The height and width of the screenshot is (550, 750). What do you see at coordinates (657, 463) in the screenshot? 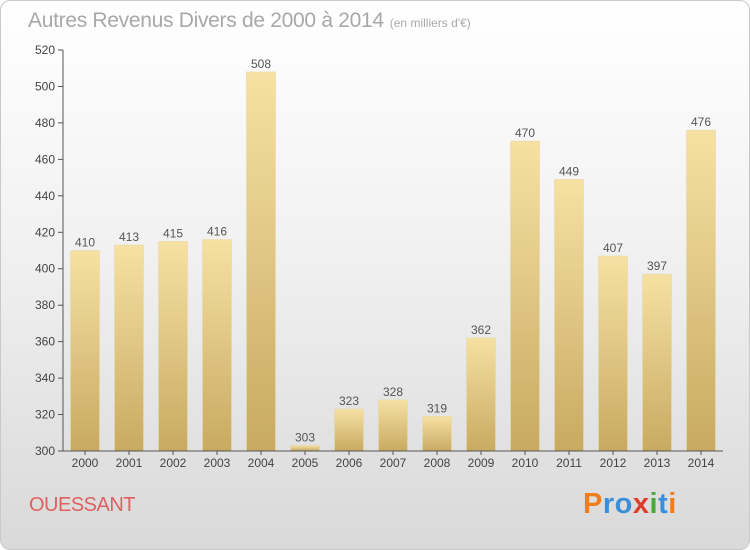
I see `x-tick-label-2013: 2013` at bounding box center [657, 463].